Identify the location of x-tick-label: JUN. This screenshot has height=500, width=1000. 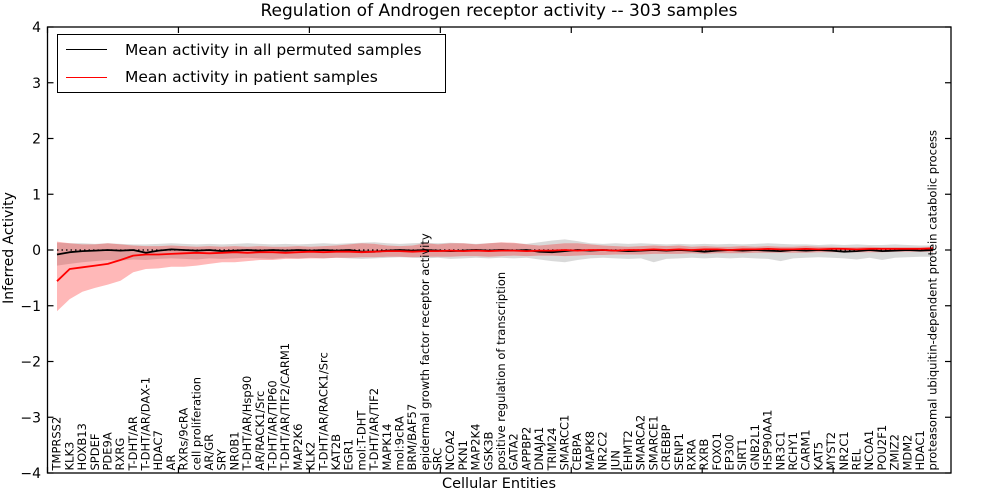
(615, 460).